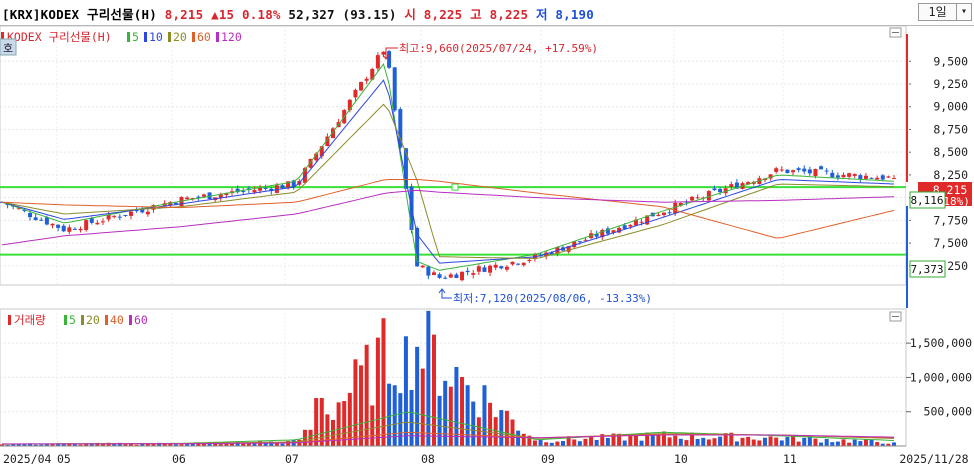 The width and height of the screenshot is (974, 466). I want to click on x-tick-label: 2025/11/28, so click(933, 459).